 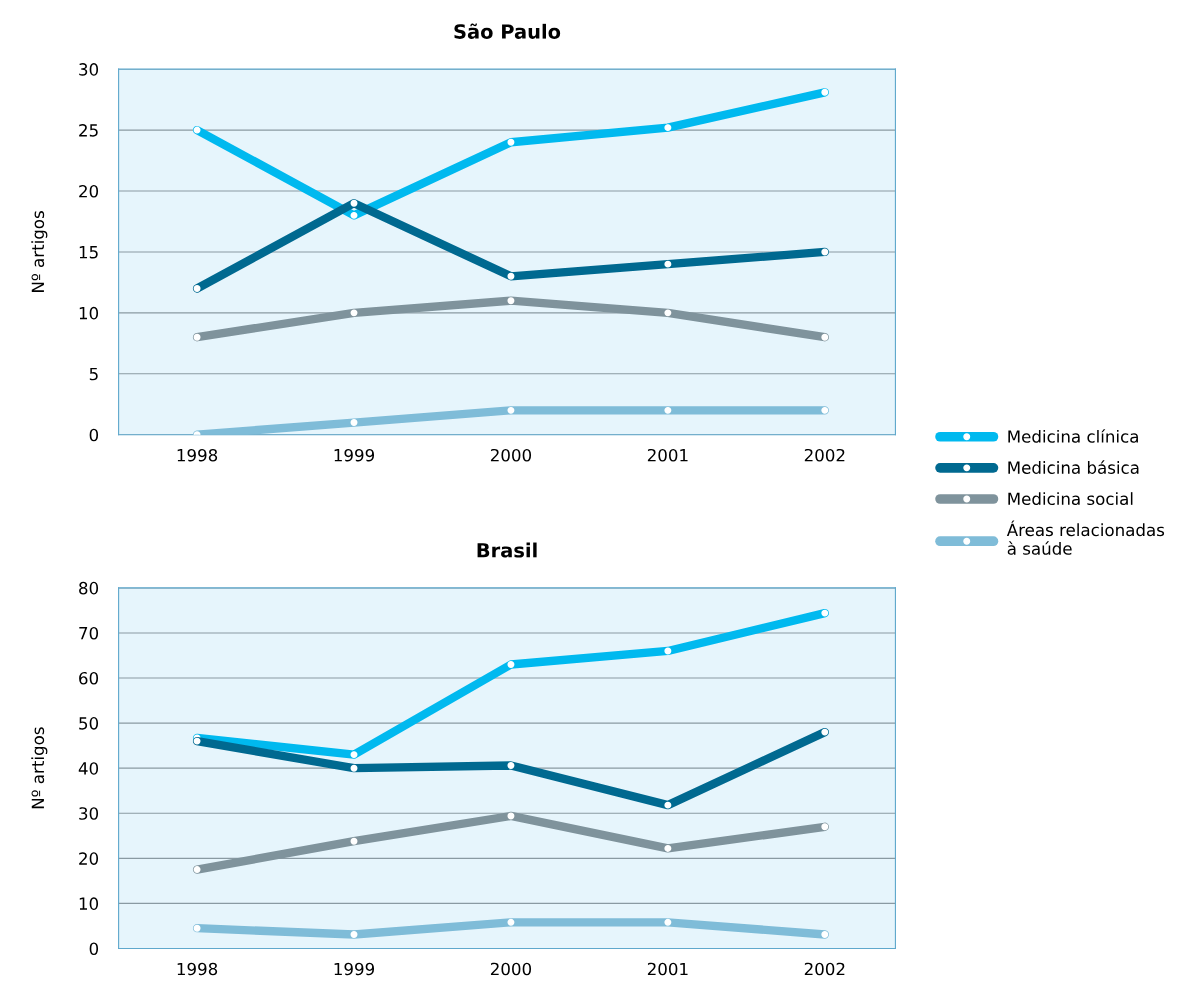 I want to click on y-tick-label: 40, so click(x=88, y=768).